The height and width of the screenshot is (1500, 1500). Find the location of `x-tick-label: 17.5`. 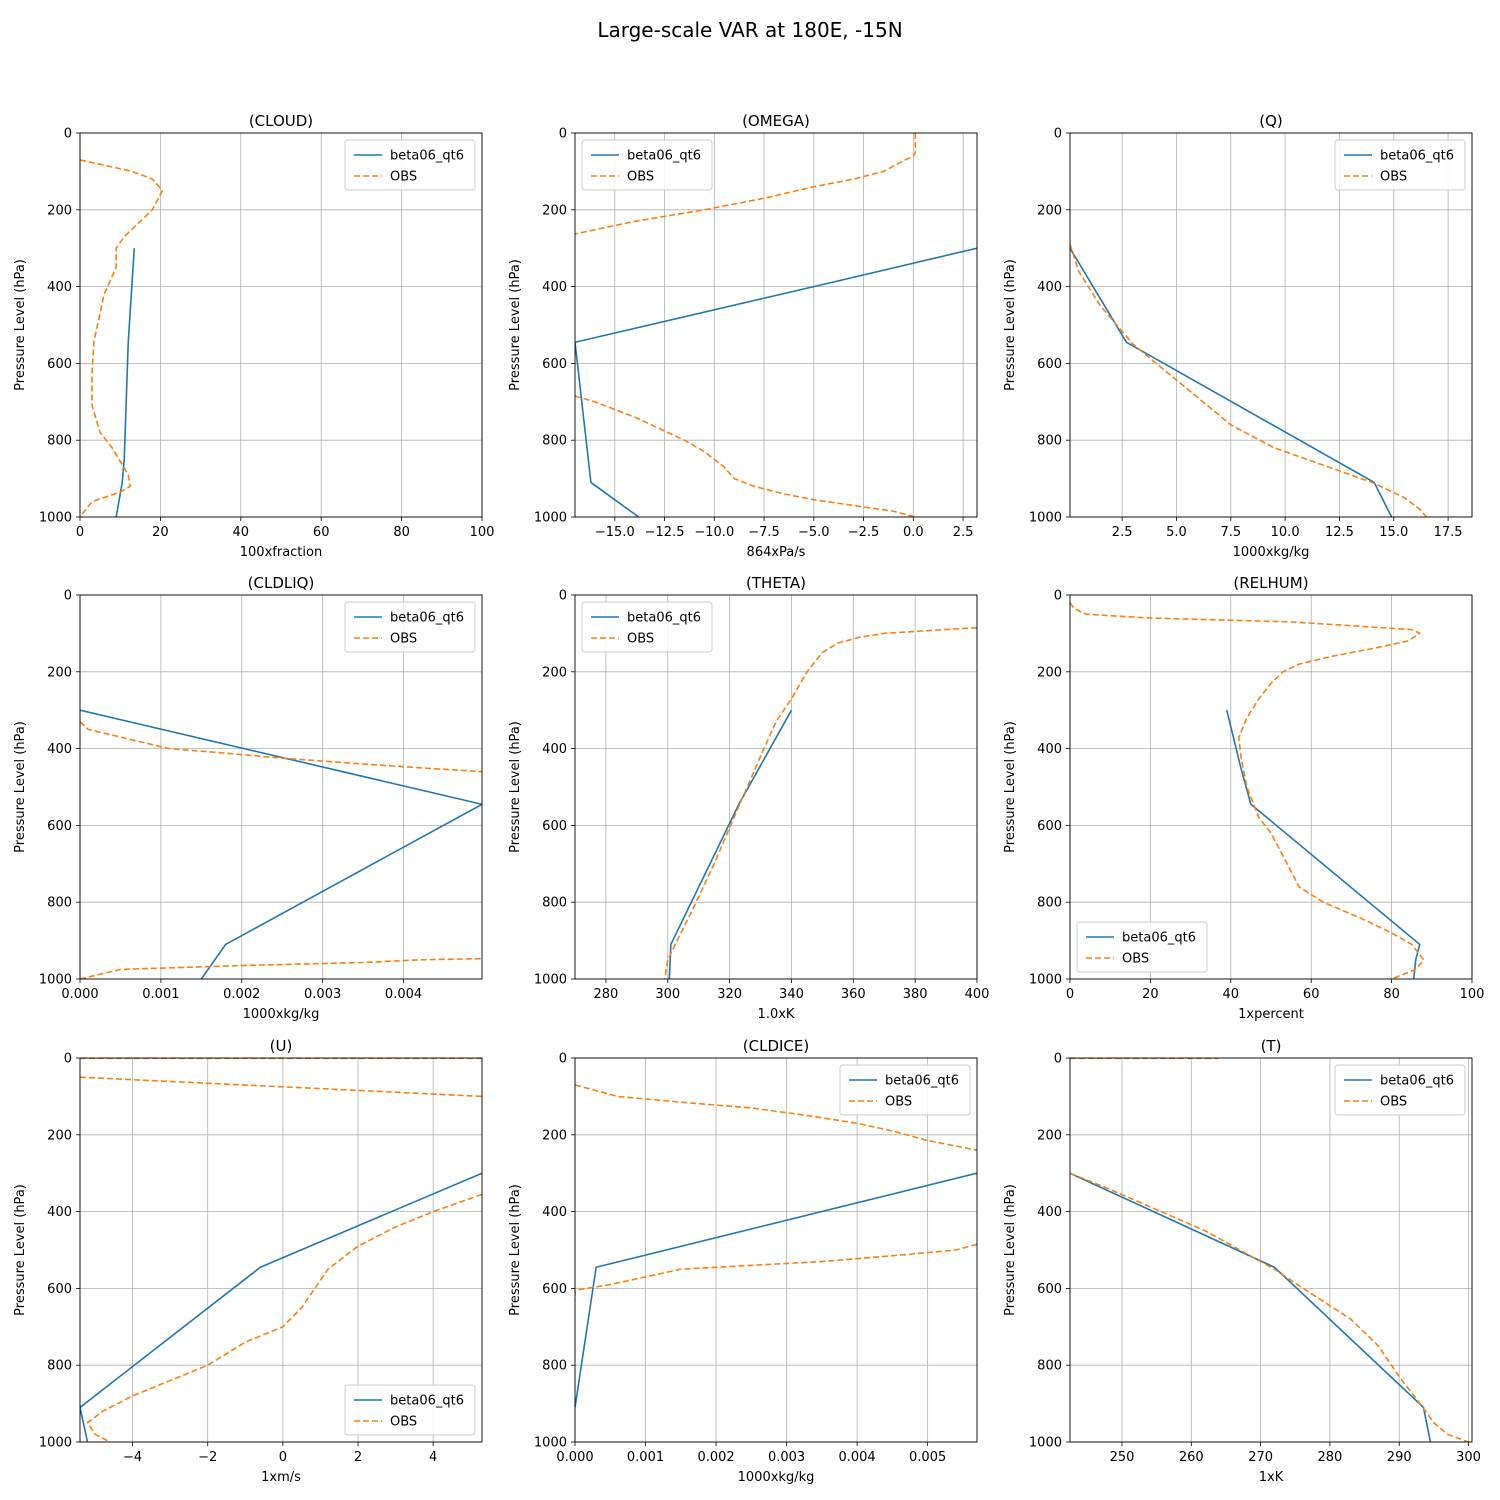

x-tick-label: 17.5 is located at coordinates (1448, 532).